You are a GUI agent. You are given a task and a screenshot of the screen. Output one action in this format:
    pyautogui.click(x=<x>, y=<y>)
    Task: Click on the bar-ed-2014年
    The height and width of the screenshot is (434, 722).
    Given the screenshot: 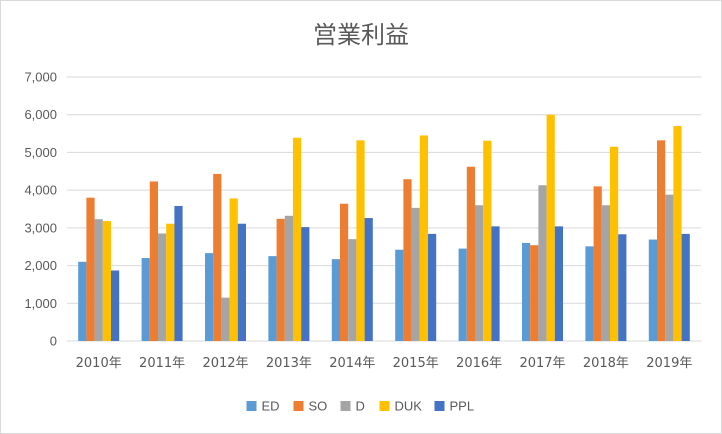 What is the action you would take?
    pyautogui.click(x=335, y=300)
    